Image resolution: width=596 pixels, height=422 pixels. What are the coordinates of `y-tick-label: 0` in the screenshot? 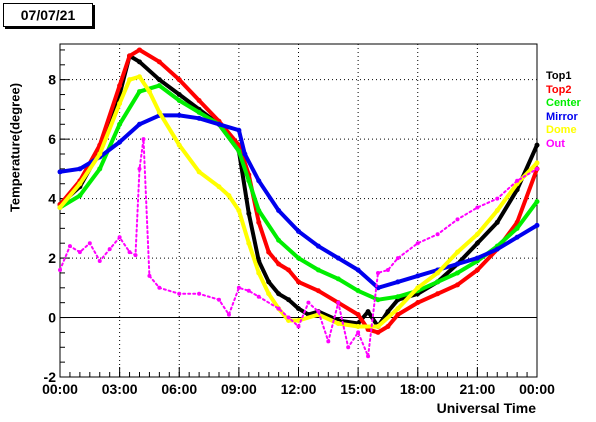 It's located at (52, 318).